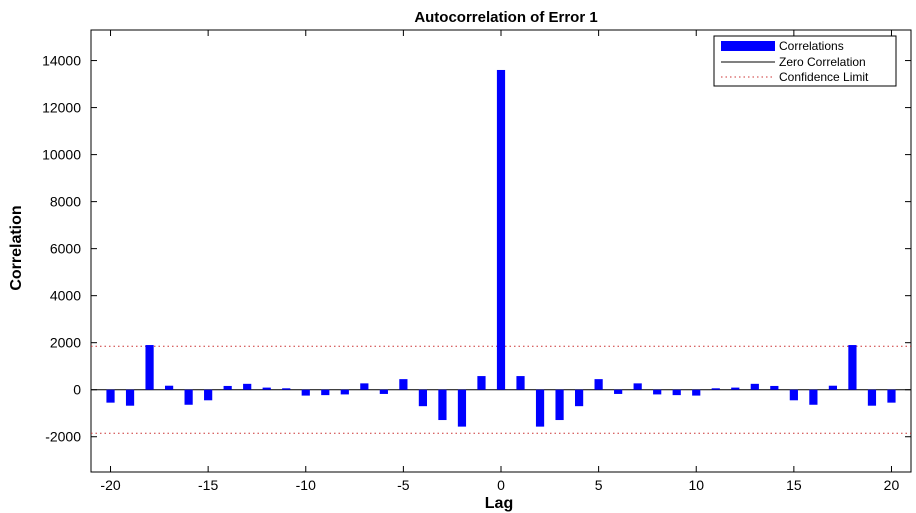 The image size is (916, 513). I want to click on bar-lag--6, so click(383, 391).